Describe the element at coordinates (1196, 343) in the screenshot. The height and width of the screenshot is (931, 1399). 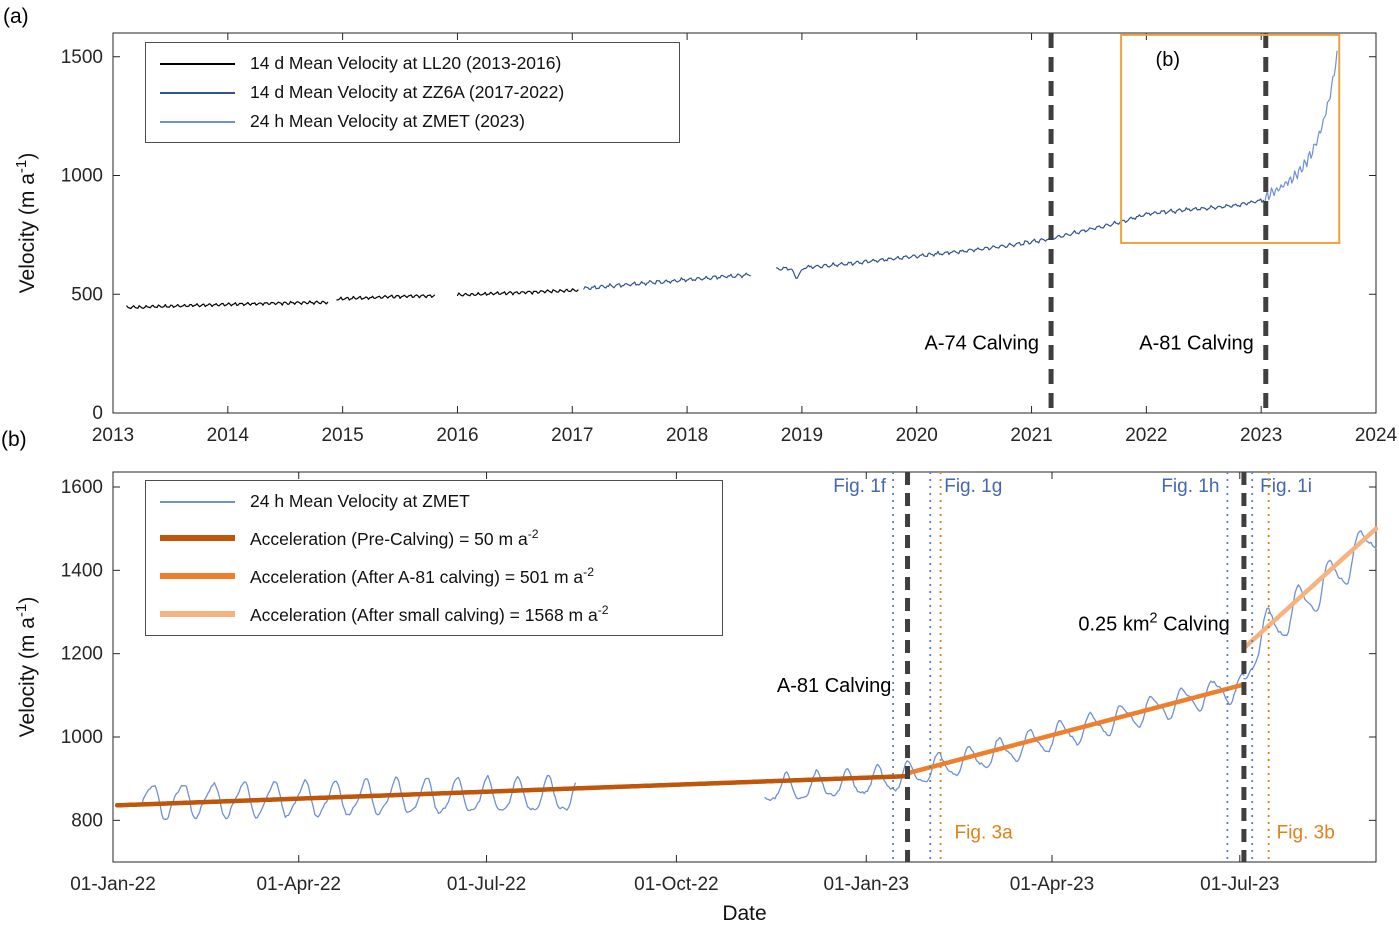
I see `vline-label: A-81 Calving` at that location.